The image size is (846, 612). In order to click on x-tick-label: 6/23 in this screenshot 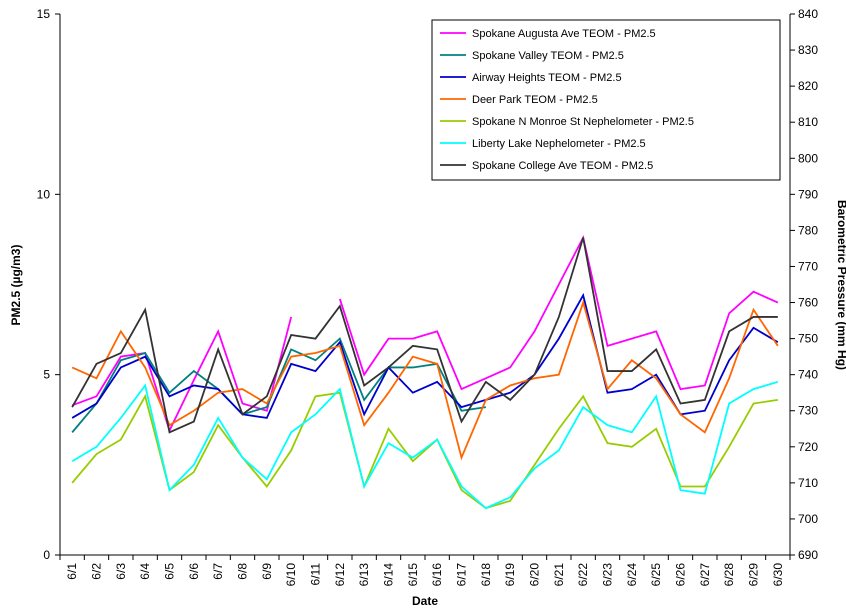, I will do `click(608, 575)`.